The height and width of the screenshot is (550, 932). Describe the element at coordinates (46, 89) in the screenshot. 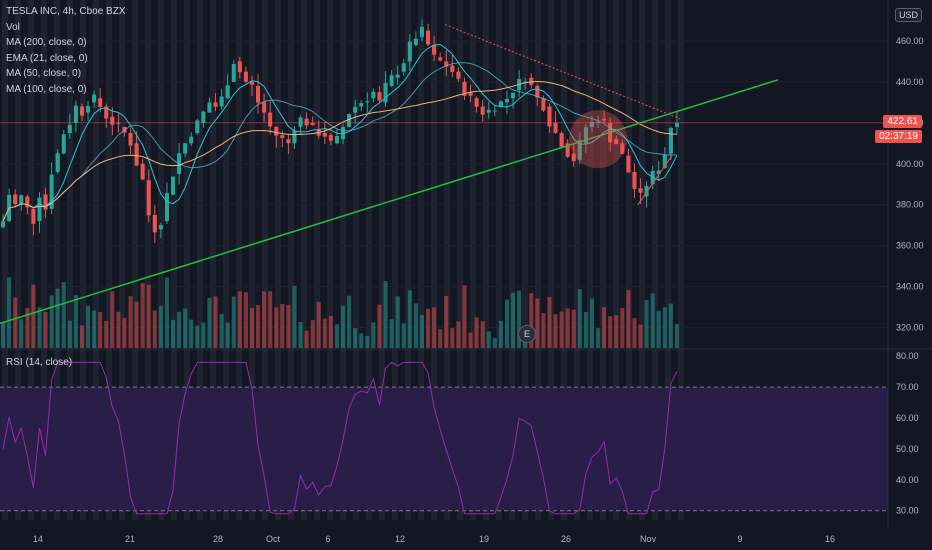

I see `ma100-label: MA (100, close, 0)` at that location.